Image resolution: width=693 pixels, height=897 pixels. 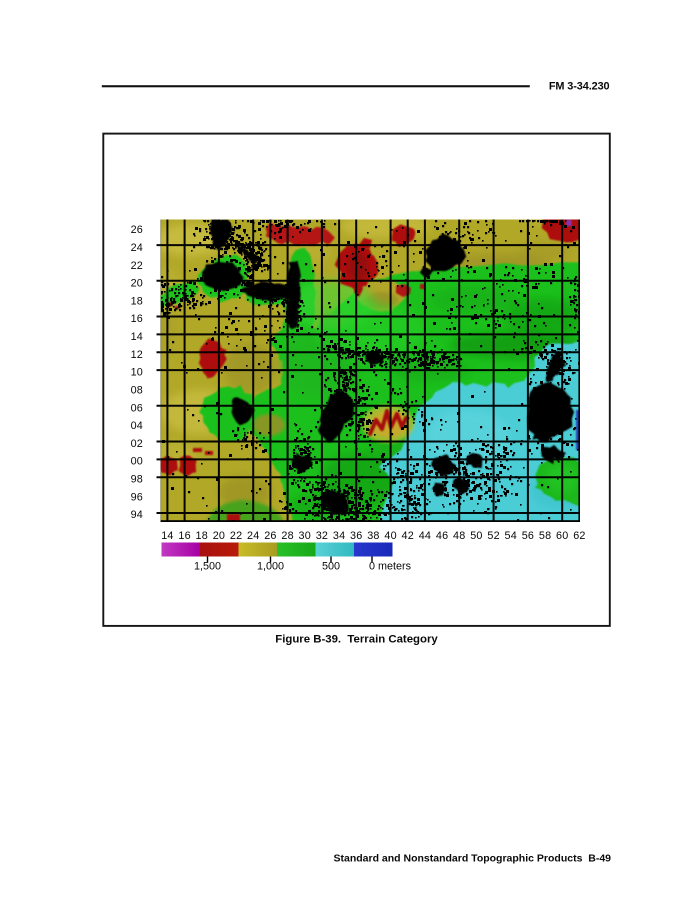 What do you see at coordinates (137, 497) in the screenshot?
I see `svg-text: 96` at bounding box center [137, 497].